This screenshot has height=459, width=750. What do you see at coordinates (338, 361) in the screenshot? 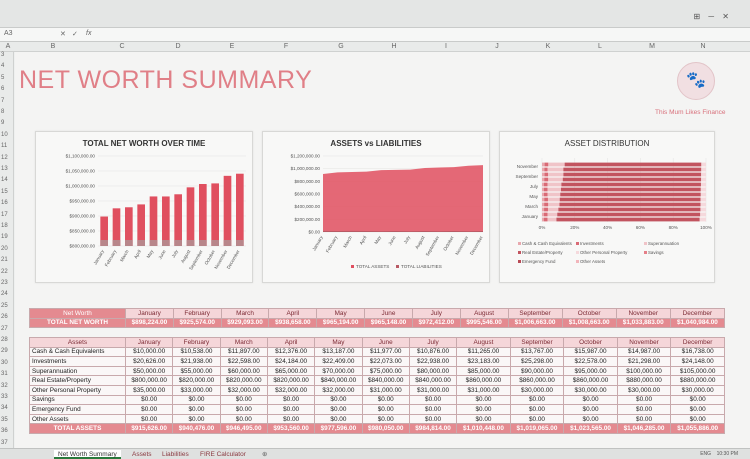
I see `table-cell: $22,409.00` at bounding box center [338, 361].